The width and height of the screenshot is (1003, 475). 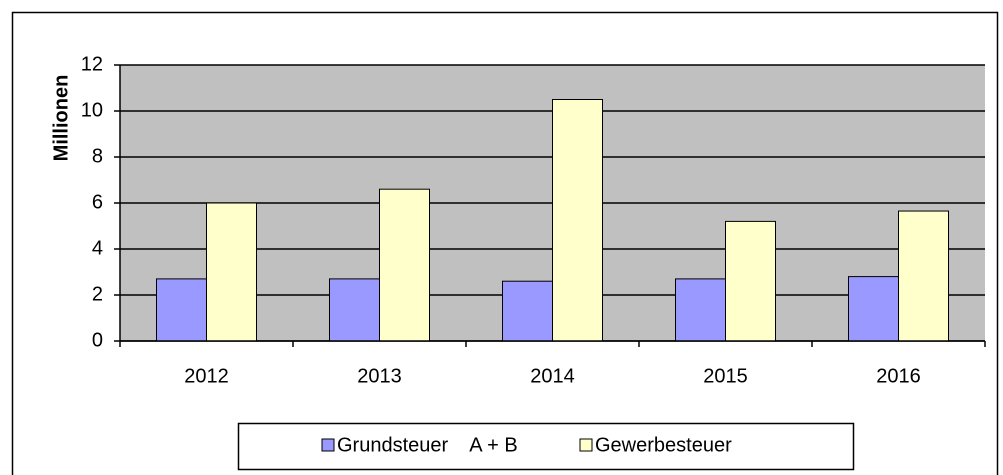 What do you see at coordinates (92, 64) in the screenshot?
I see `y-tick-label: 12` at bounding box center [92, 64].